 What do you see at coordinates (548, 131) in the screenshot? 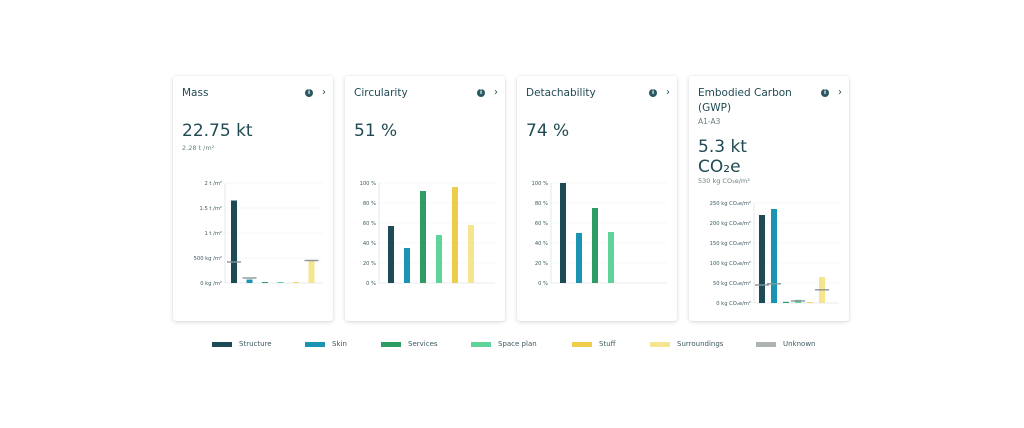
I see `detachability-value: 74 %` at bounding box center [548, 131].